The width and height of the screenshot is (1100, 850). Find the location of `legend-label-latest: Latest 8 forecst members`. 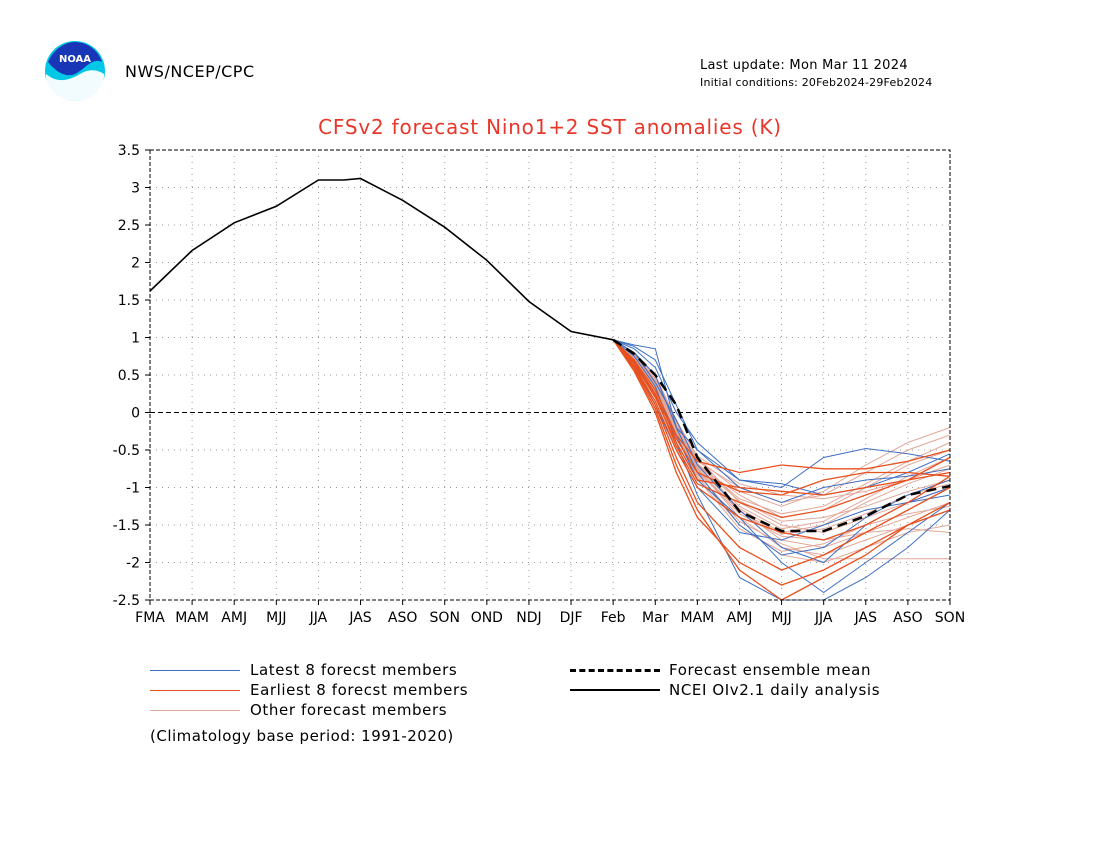

legend-label-latest: Latest 8 forecst members is located at coordinates (354, 670).